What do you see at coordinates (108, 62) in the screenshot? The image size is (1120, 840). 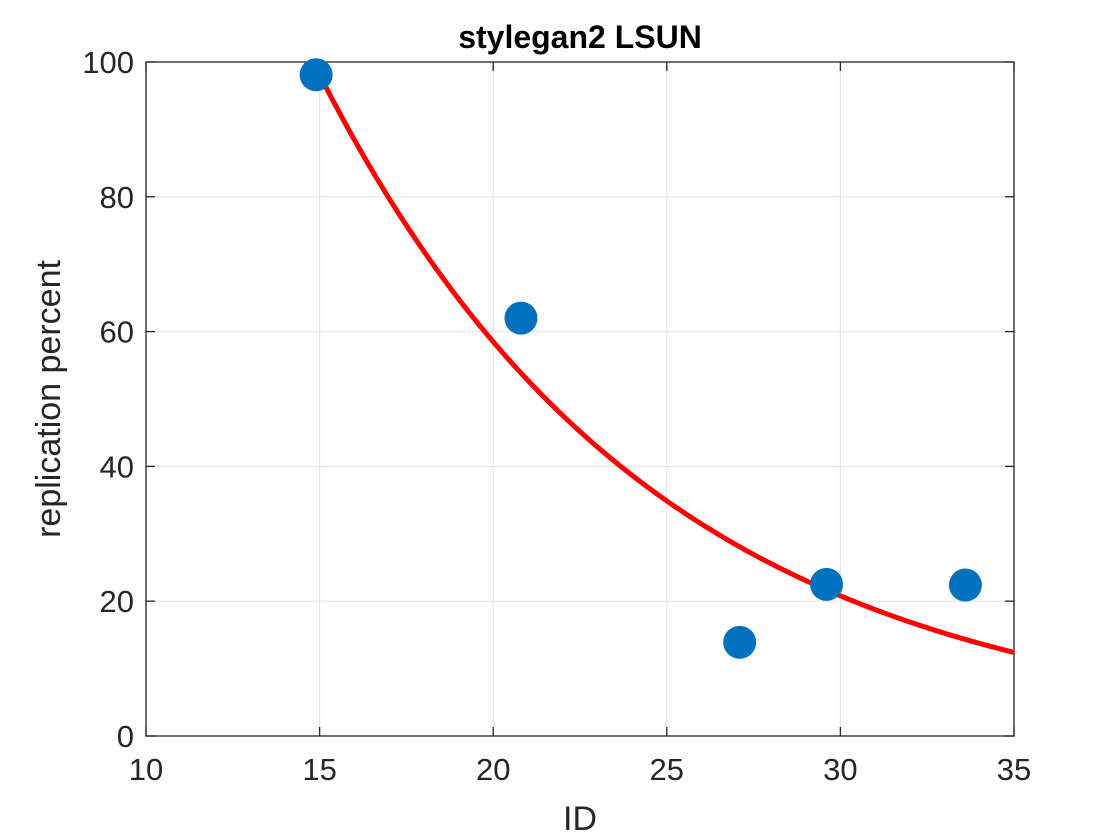 I see `y-tick-label: 100` at bounding box center [108, 62].